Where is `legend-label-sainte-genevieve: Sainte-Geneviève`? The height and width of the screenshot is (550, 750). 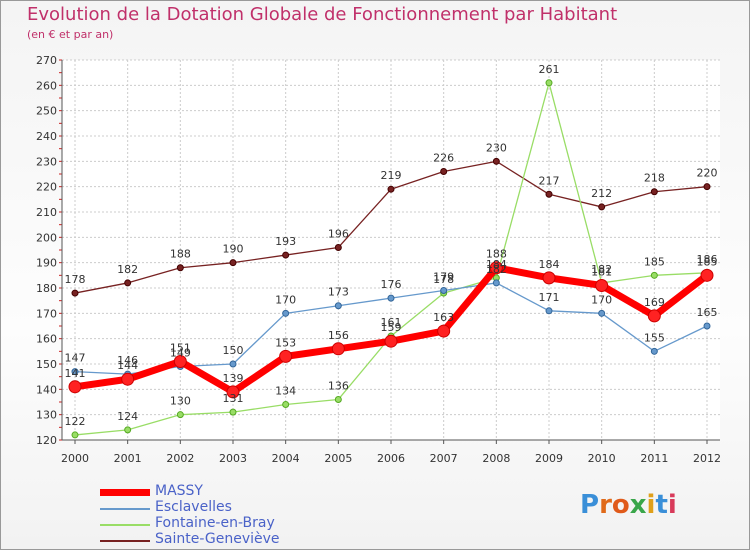
legend-label-sainte-genevieve: Sainte-Geneviève is located at coordinates (217, 539).